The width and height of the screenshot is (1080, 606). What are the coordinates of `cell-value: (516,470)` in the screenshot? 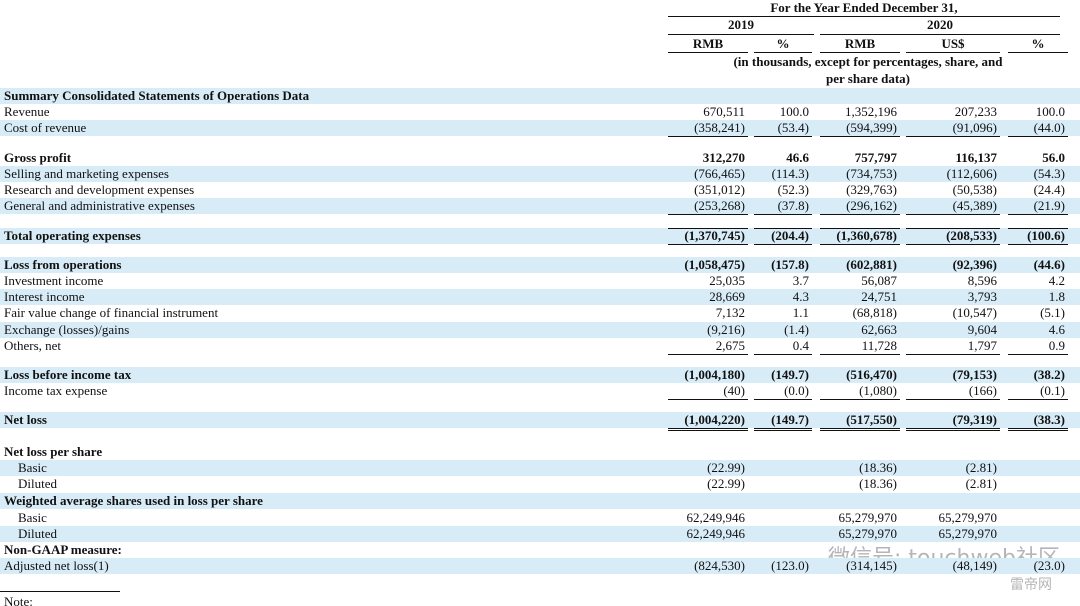 It's located at (871, 374).